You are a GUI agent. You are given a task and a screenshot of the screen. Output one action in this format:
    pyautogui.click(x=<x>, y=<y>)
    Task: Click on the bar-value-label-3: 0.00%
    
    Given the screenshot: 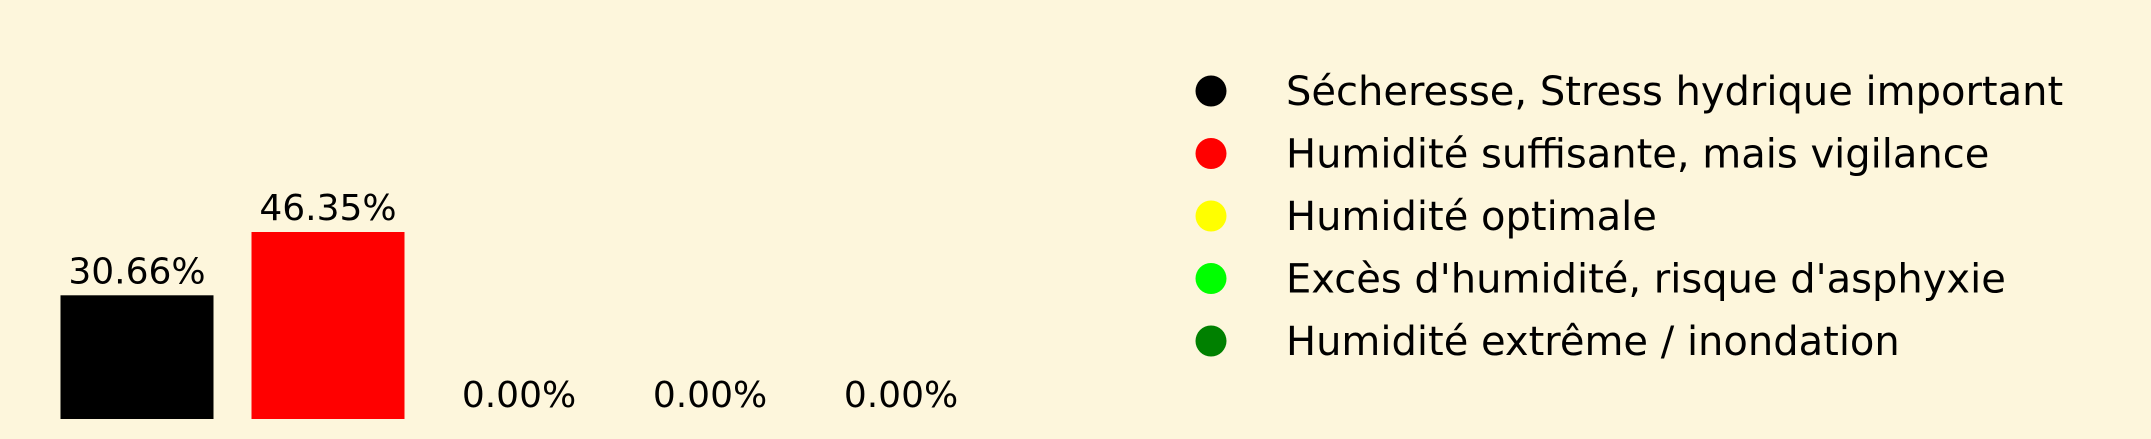 What is the action you would take?
    pyautogui.click(x=519, y=395)
    